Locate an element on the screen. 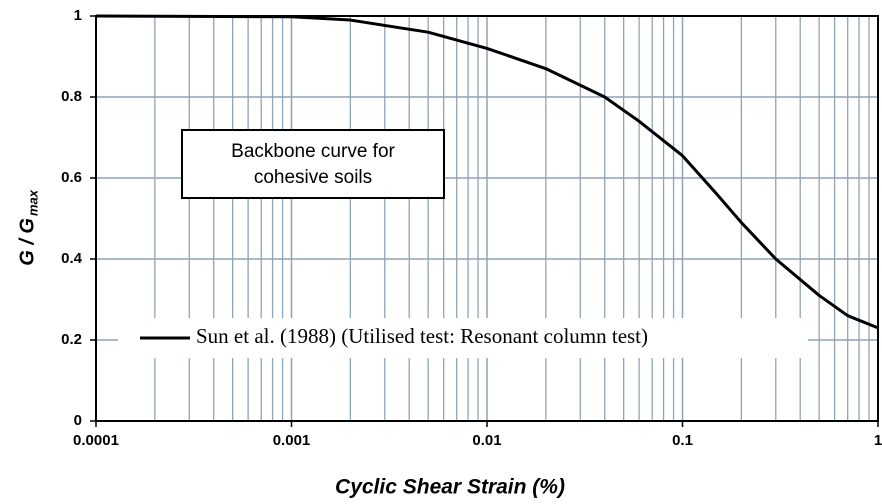 Image resolution: width=882 pixels, height=504 pixels. y-tick-label: 0.4 is located at coordinates (72, 258).